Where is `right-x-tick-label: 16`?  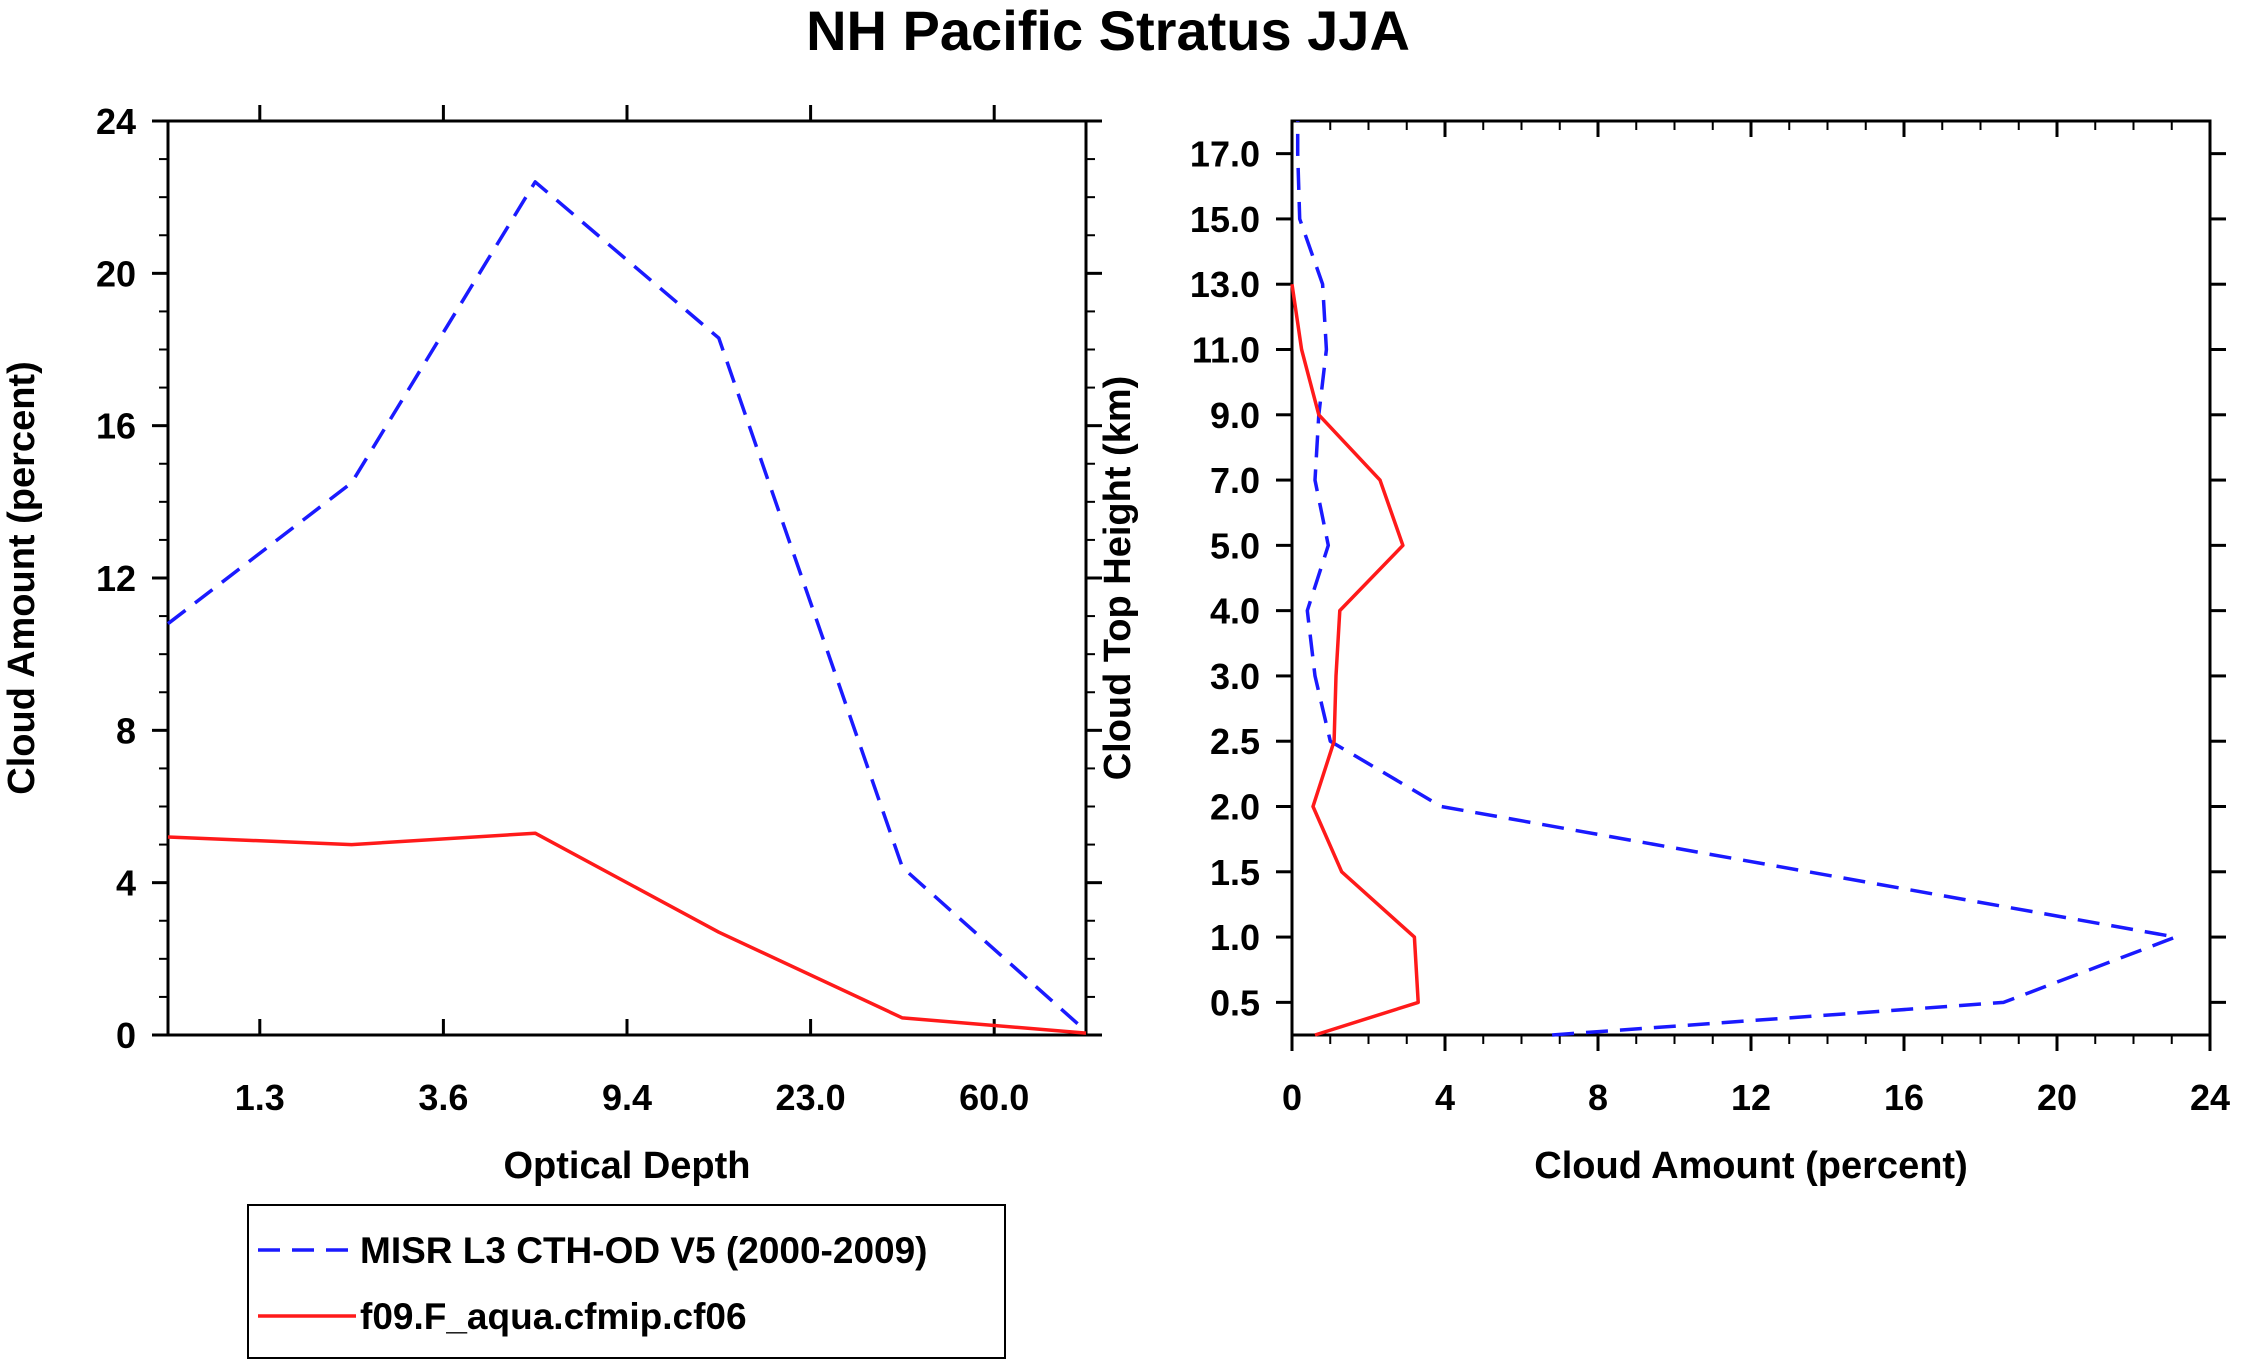
right-x-tick-label: 16 is located at coordinates (1904, 1097).